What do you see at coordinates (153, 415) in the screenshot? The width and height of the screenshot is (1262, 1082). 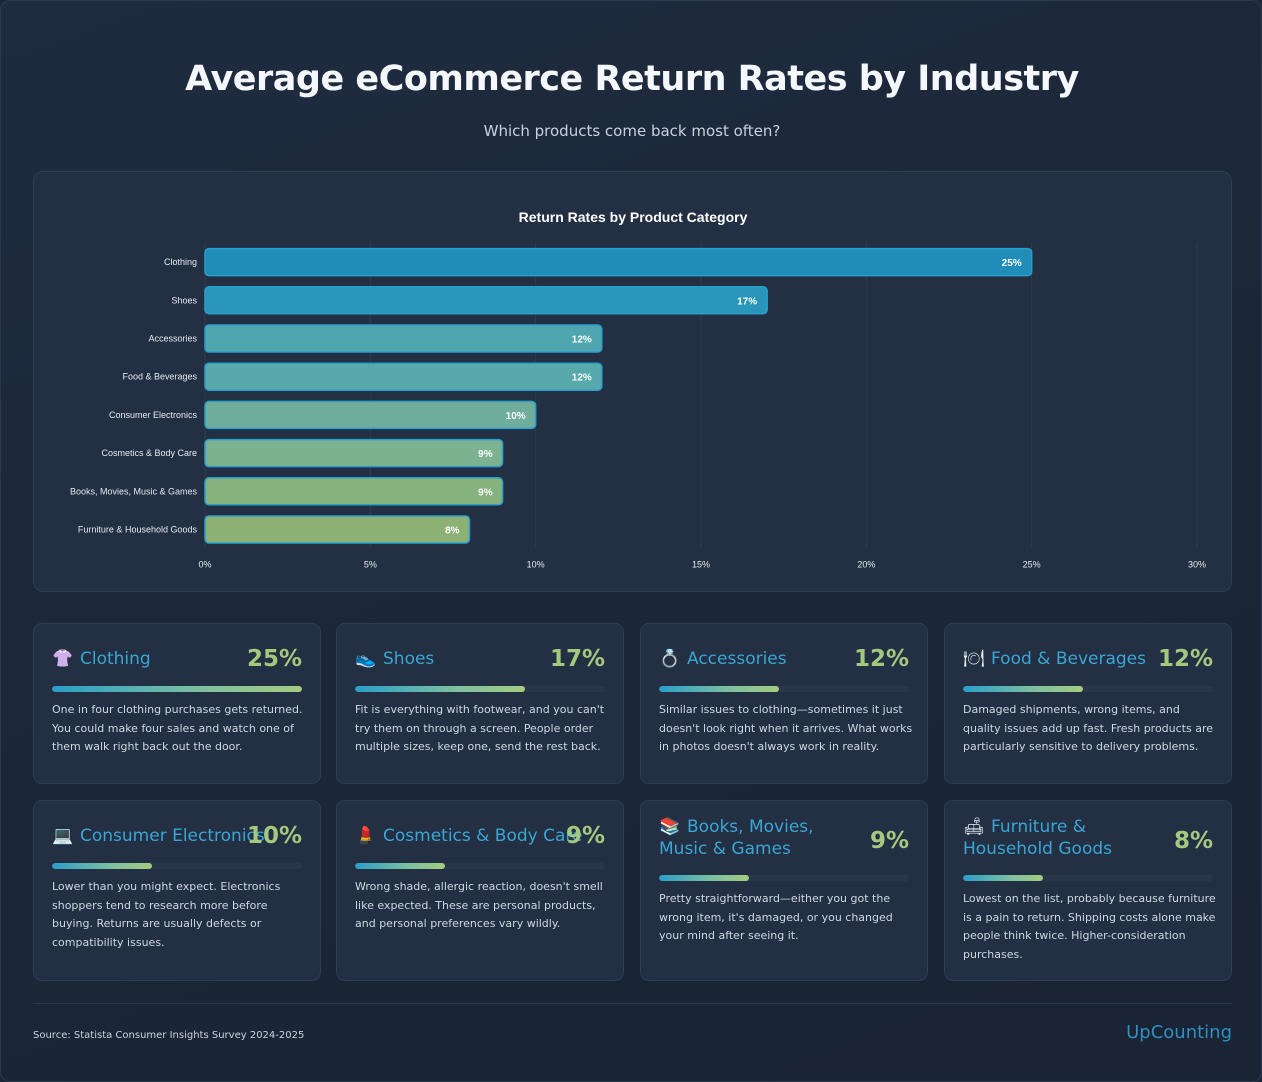 I see `category-label: Consumer Electronics` at bounding box center [153, 415].